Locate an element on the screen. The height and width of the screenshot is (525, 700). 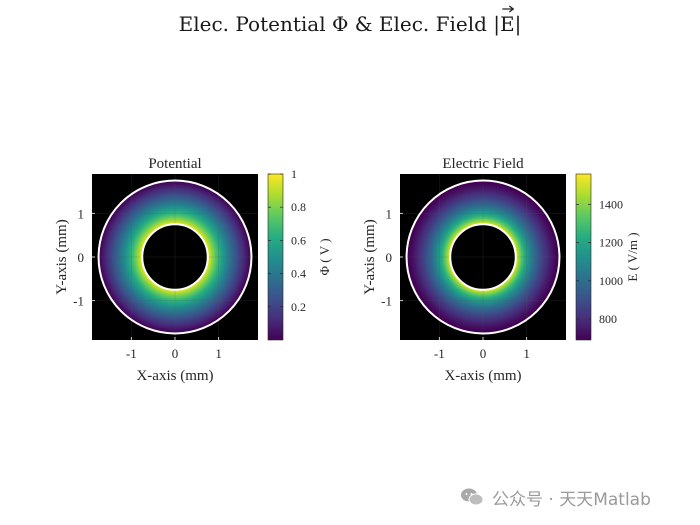
colorbar-tick-label: 1000 is located at coordinates (611, 281).